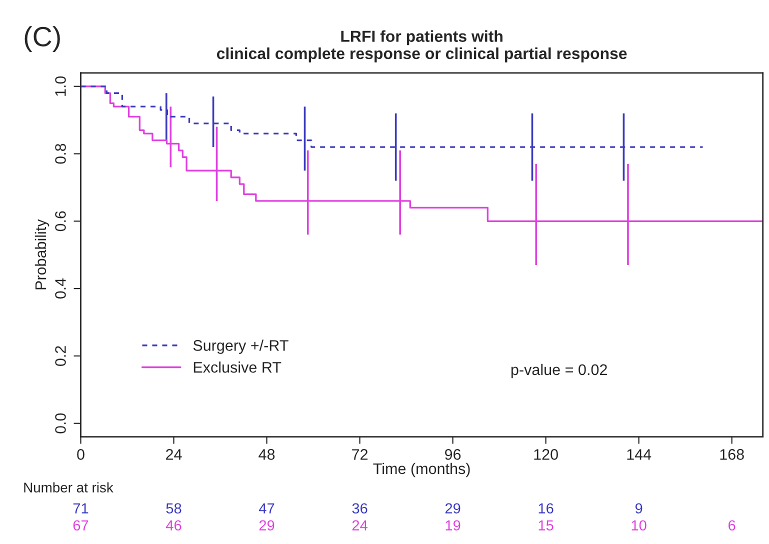 The width and height of the screenshot is (769, 544). What do you see at coordinates (42, 39) in the screenshot?
I see `text: (C)` at bounding box center [42, 39].